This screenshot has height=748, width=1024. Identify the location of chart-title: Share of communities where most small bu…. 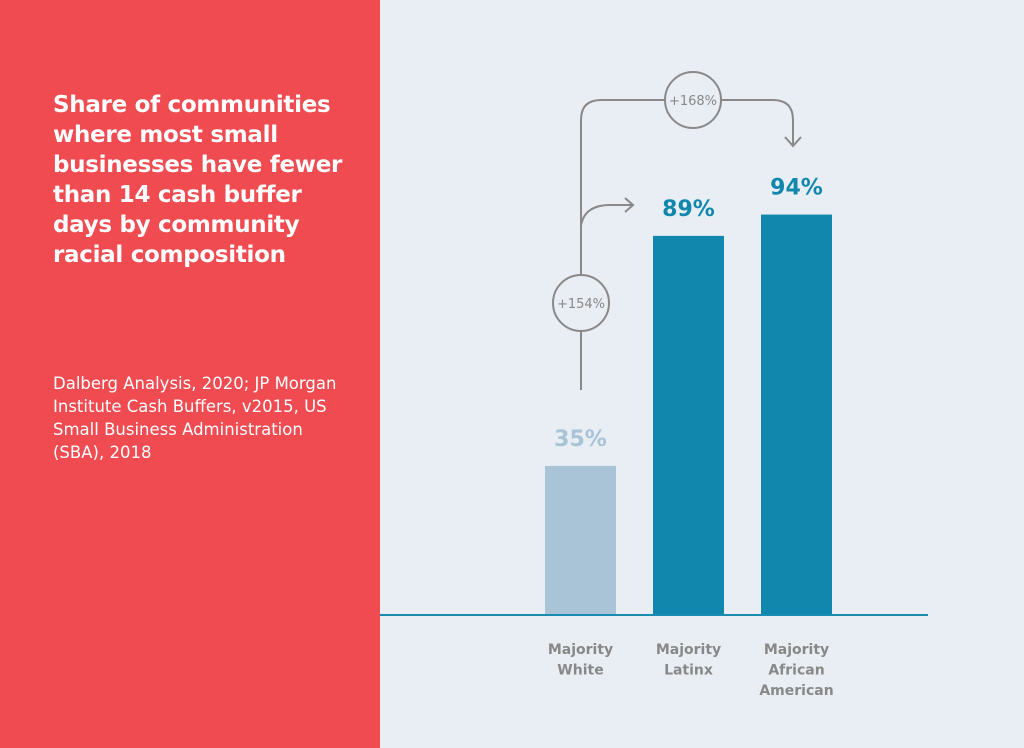
(198, 180).